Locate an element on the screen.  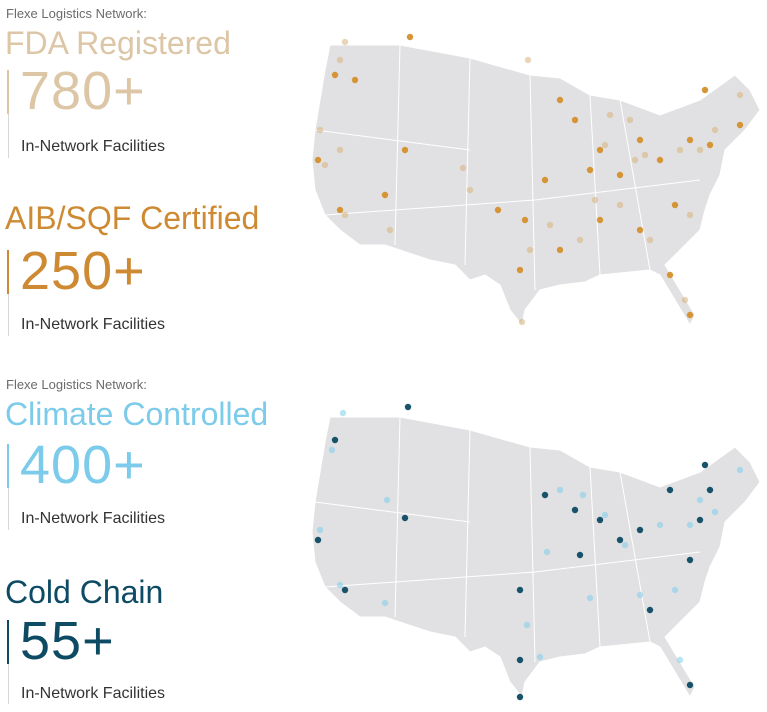
metric-count: 400+ is located at coordinates (83, 465).